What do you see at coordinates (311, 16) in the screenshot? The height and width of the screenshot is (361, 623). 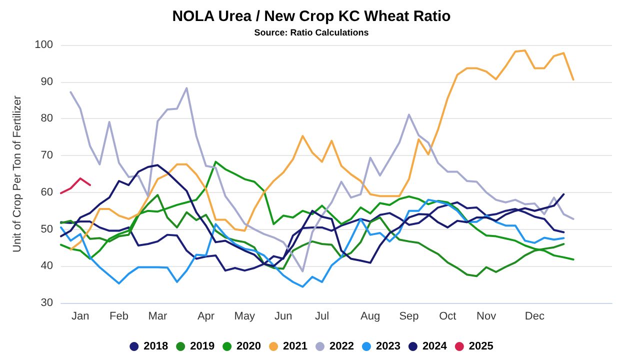 I see `chart-title: NOLA Urea / New Crop KC Wheat Ratio` at bounding box center [311, 16].